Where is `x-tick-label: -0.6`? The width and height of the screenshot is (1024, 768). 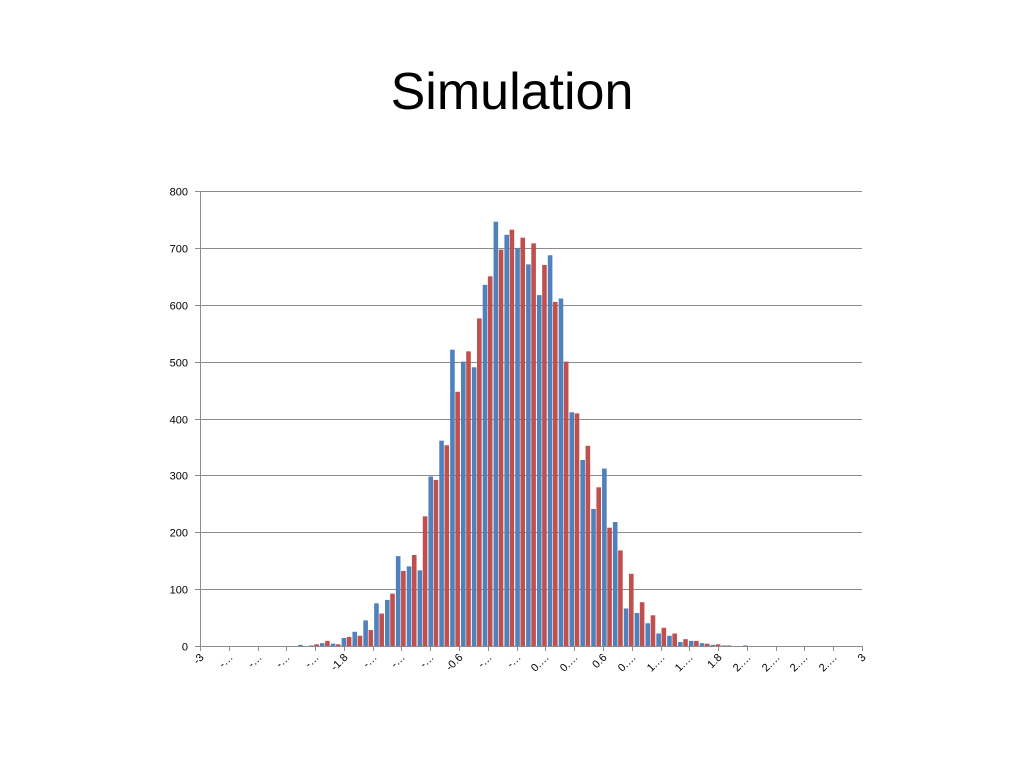 x-tick-label: -0.6 is located at coordinates (455, 663).